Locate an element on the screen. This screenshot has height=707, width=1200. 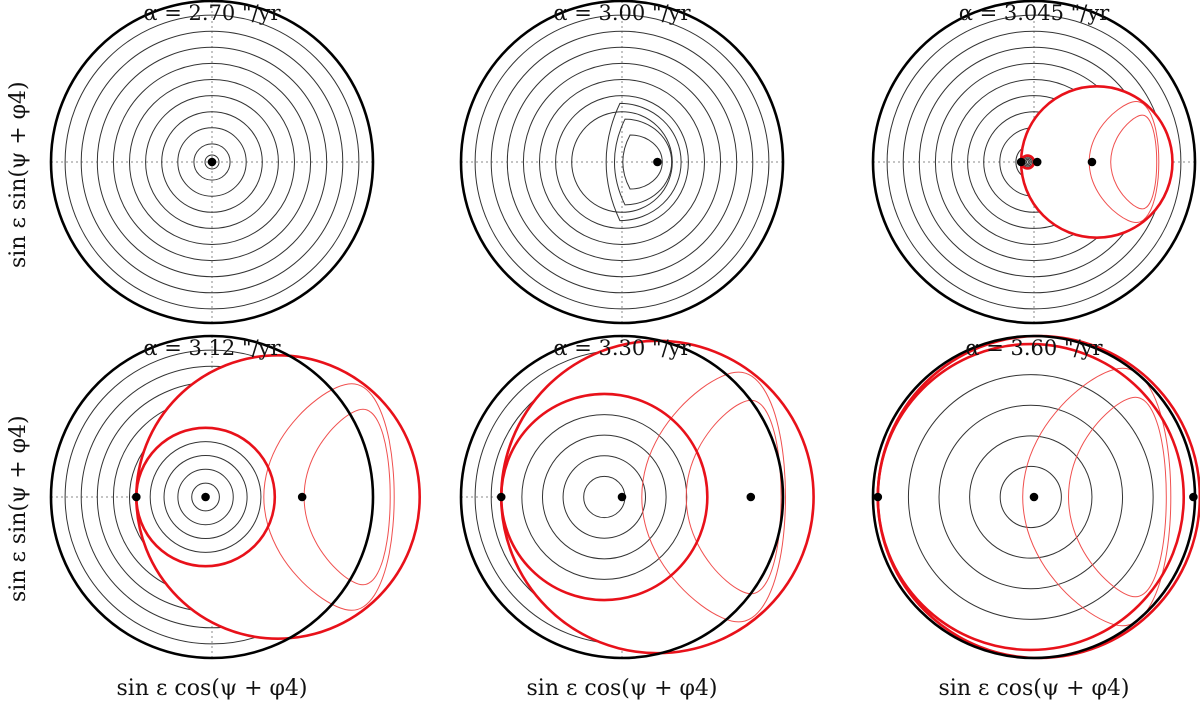
panel-4: α = 3.12 "/yr is located at coordinates (235, 497).